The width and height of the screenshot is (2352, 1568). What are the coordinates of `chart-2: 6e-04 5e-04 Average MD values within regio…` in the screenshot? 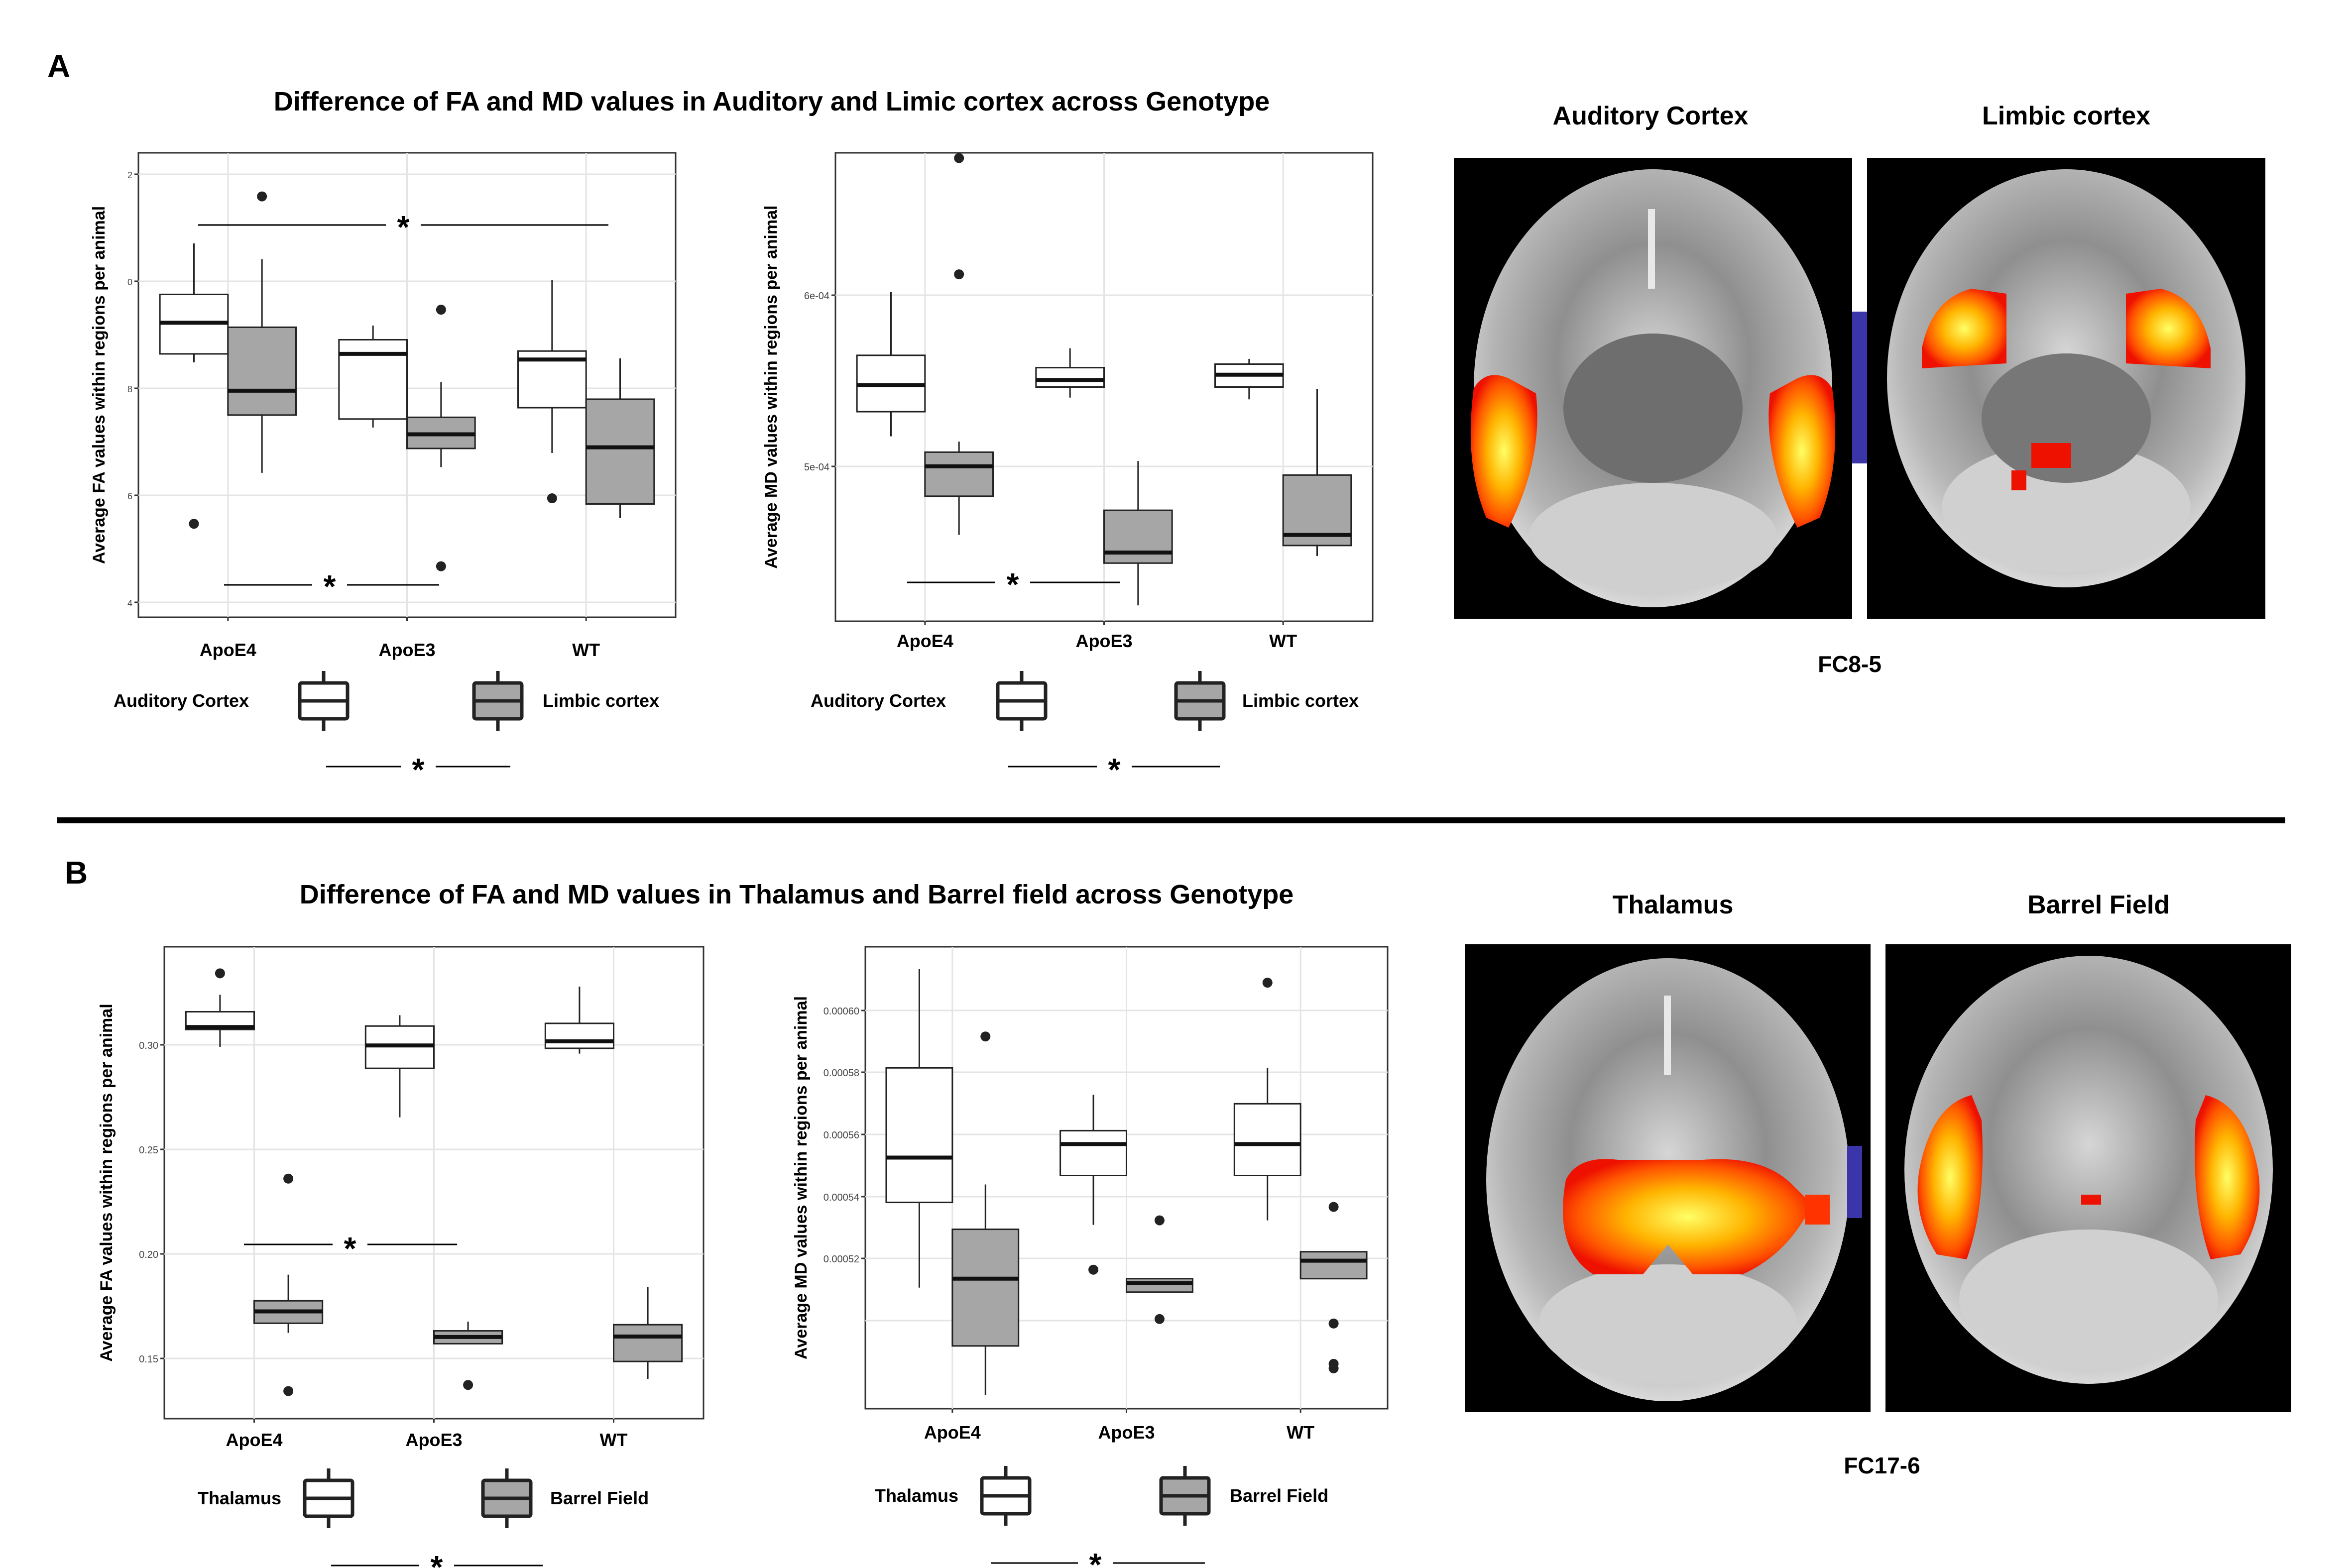 It's located at (1068, 469).